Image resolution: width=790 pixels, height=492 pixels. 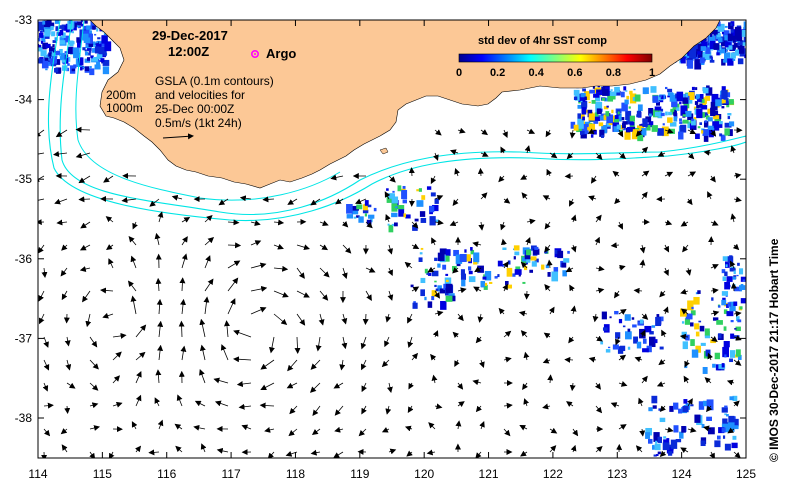 What do you see at coordinates (682, 474) in the screenshot?
I see `x-tick-label: 124` at bounding box center [682, 474].